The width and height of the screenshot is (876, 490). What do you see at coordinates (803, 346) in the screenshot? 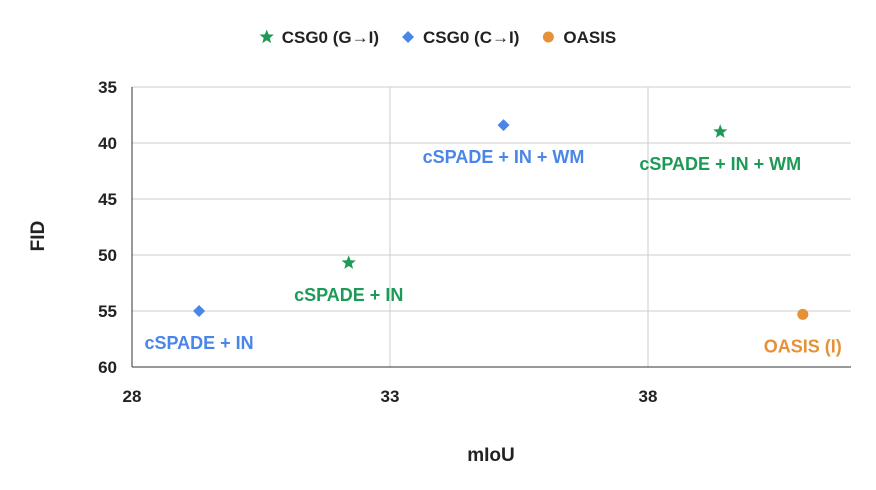
I see `data-label: OASIS (I)` at bounding box center [803, 346].